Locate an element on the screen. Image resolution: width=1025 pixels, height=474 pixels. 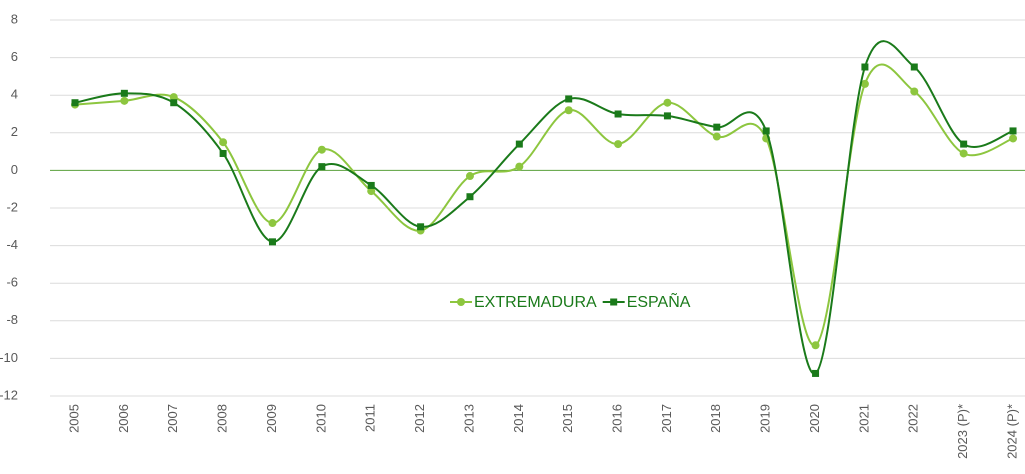
x-tick-label: 2016 is located at coordinates (617, 418).